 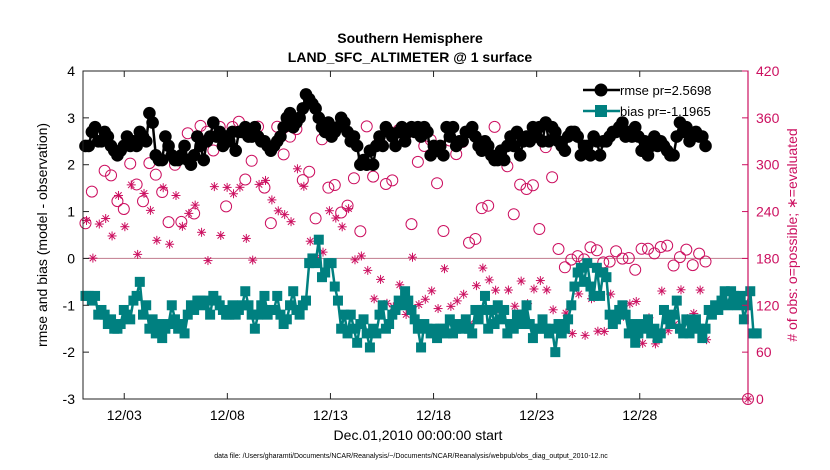 What do you see at coordinates (639, 415) in the screenshot?
I see `x-tick-label: 12/28` at bounding box center [639, 415].